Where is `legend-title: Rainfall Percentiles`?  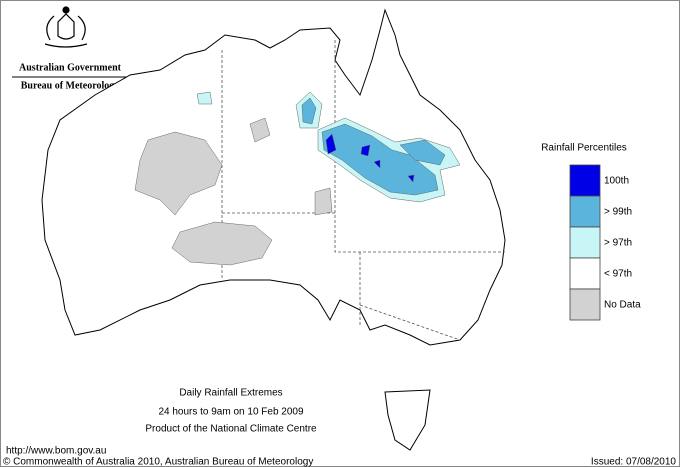
legend-title: Rainfall Percentiles is located at coordinates (584, 148).